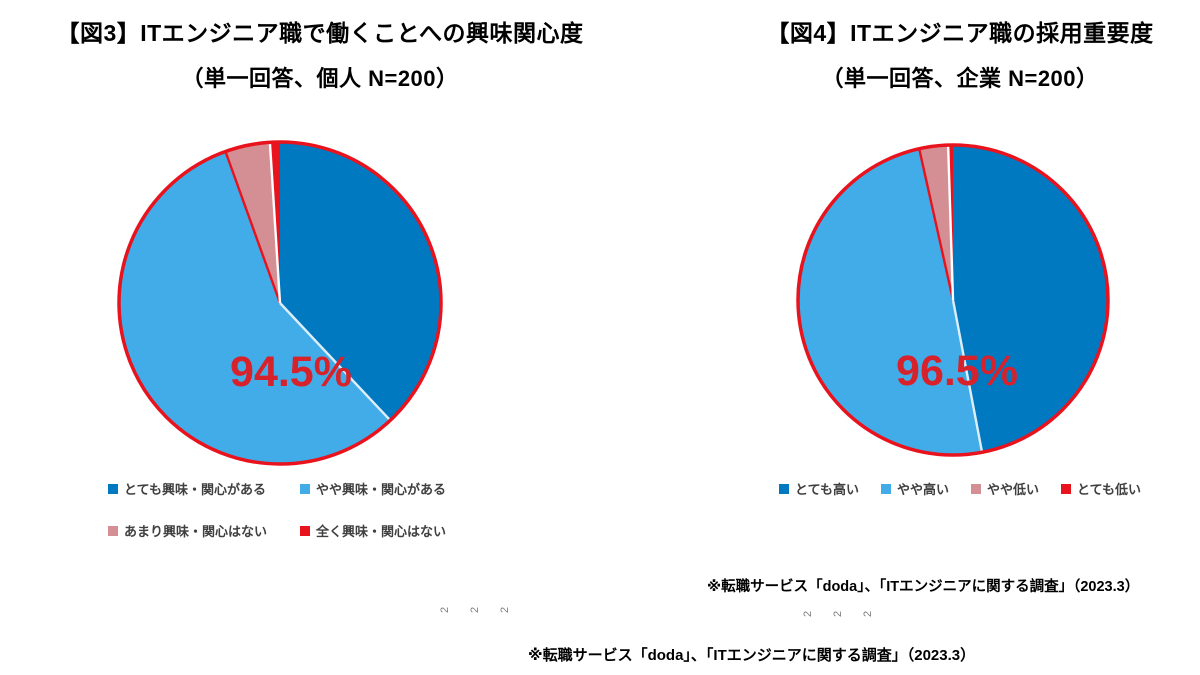 The height and width of the screenshot is (675, 1200). I want to click on fig3-title-line2: （単一回答、個人 N=200）, so click(320, 78).